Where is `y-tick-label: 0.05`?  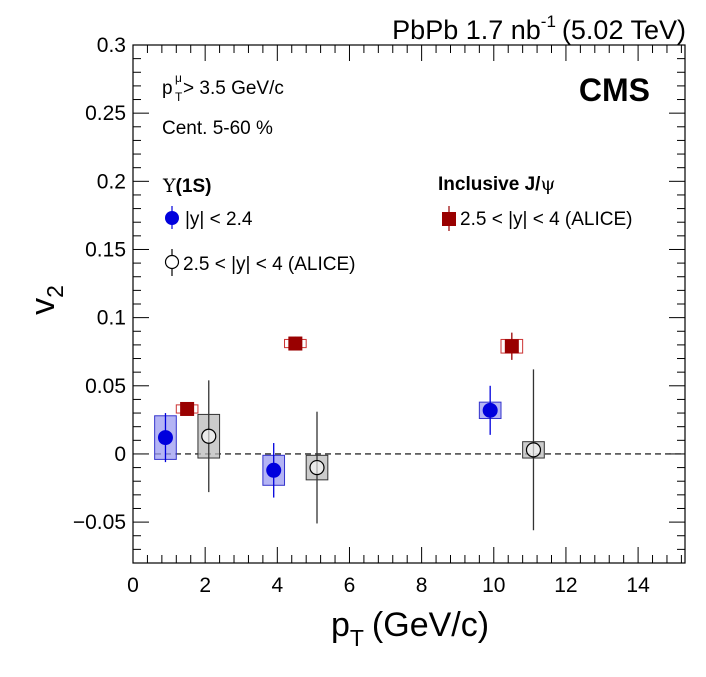
y-tick-label: 0.05 is located at coordinates (105, 386).